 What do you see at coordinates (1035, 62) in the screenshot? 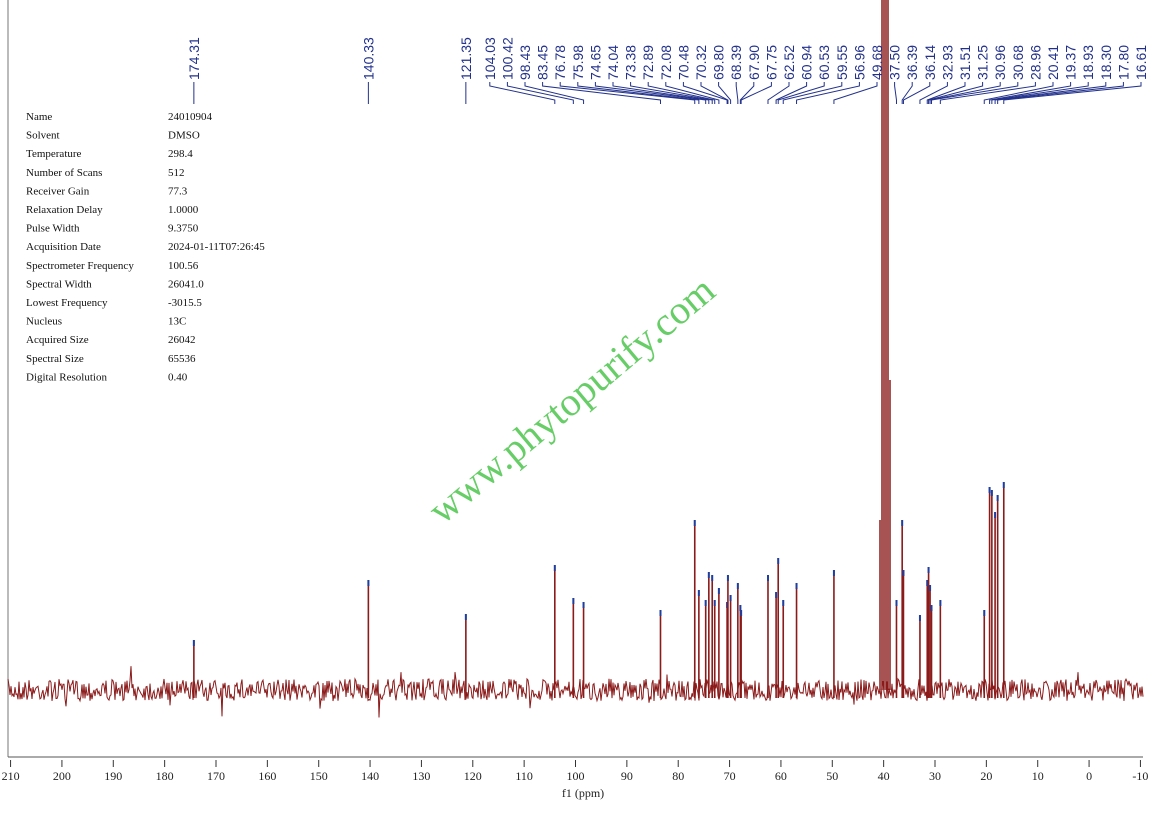
I see `peak-label: 28.96` at bounding box center [1035, 62].